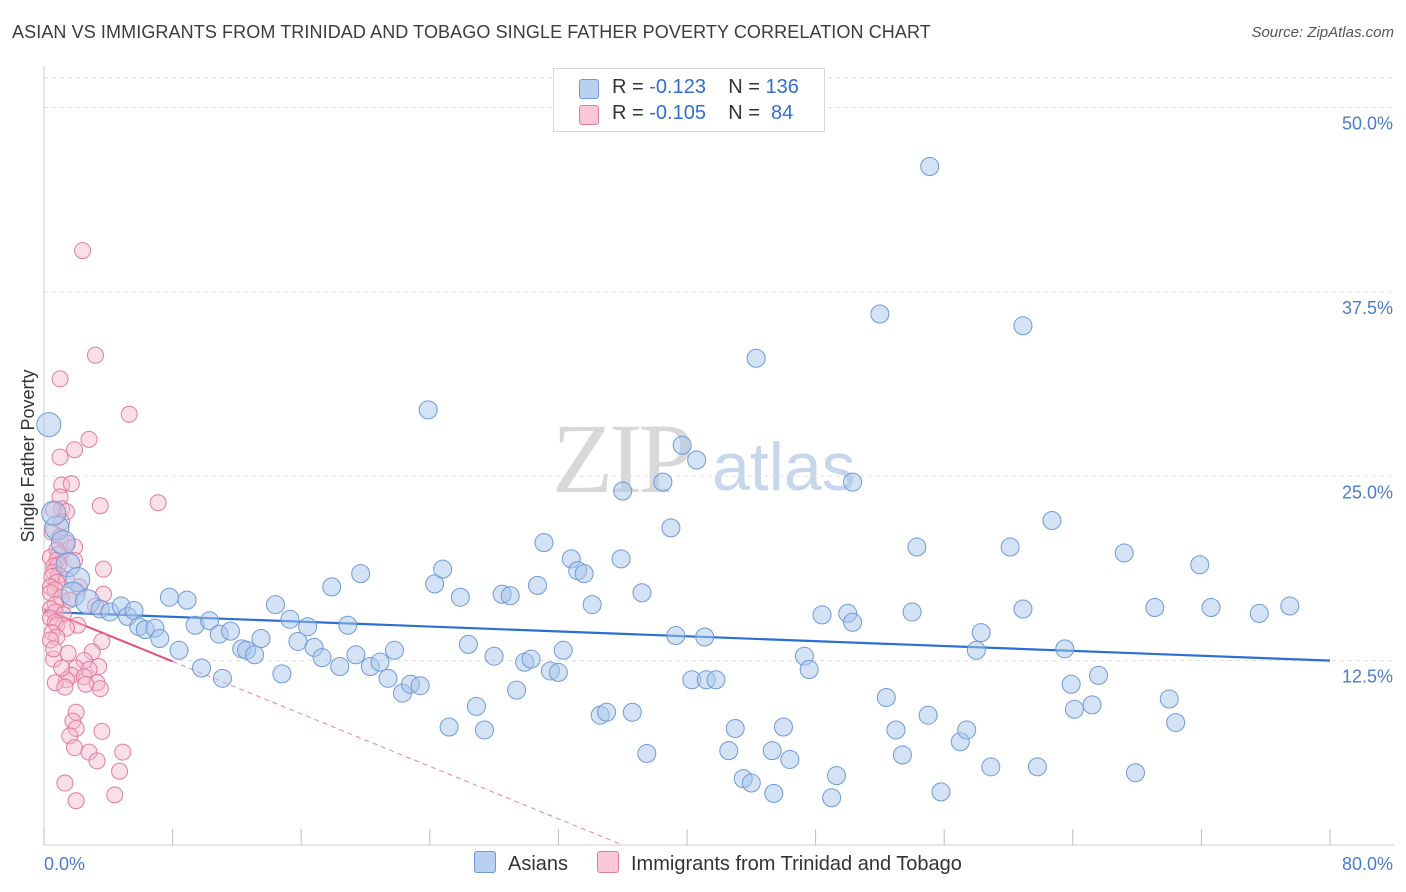 Image resolution: width=1406 pixels, height=892 pixels. I want to click on trend-line-trinidad, so click(108, 635).